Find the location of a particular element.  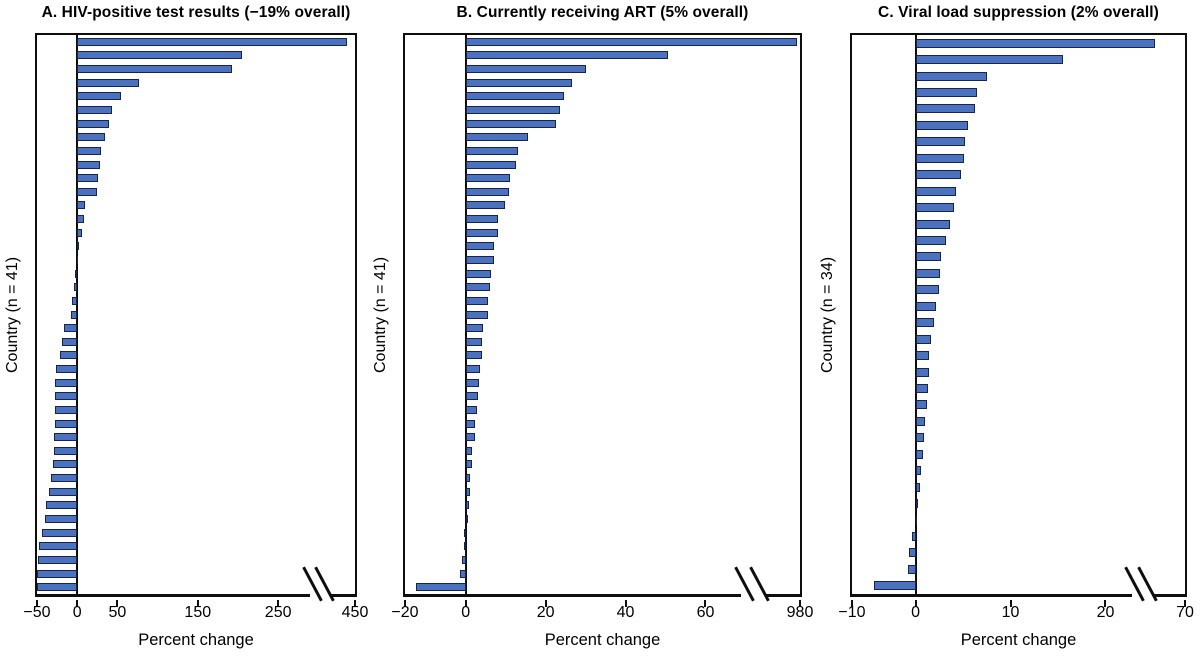

x-tick-label: 60 is located at coordinates (705, 612).